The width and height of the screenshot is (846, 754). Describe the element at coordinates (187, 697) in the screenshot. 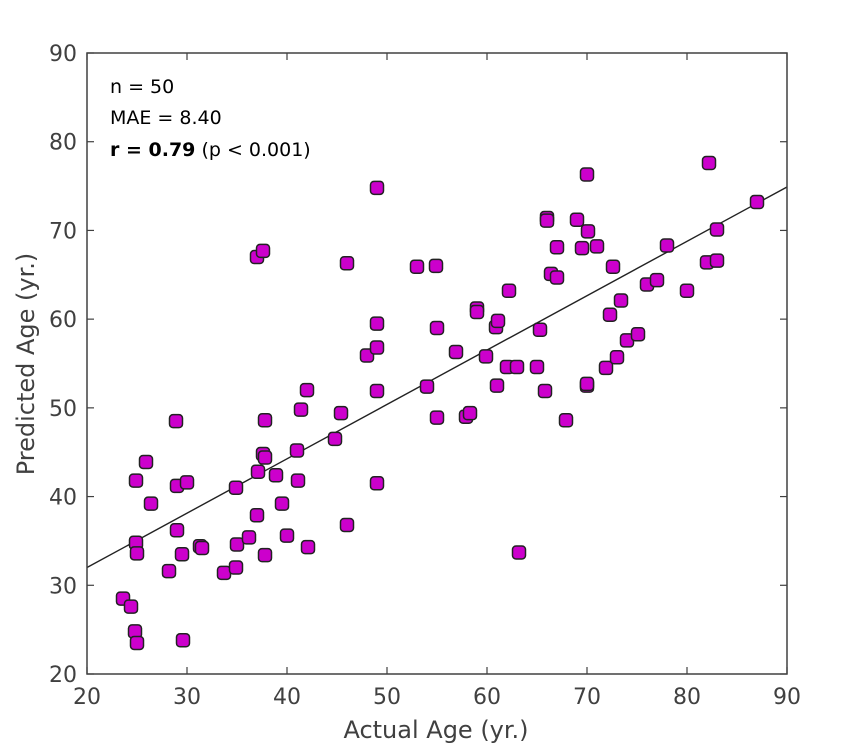

I see `x-tick-label: 30` at that location.